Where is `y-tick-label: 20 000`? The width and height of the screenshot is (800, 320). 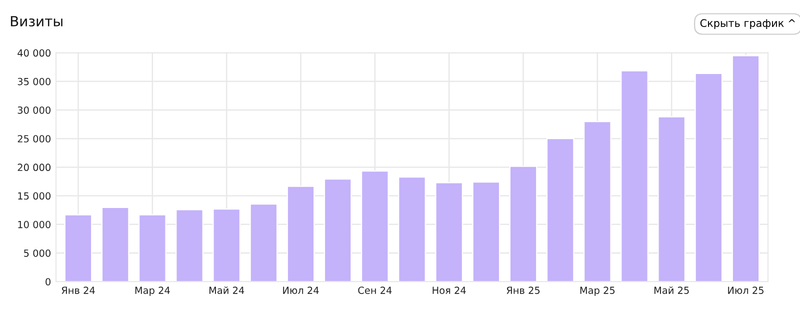 y-tick-label: 20 000 is located at coordinates (34, 168).